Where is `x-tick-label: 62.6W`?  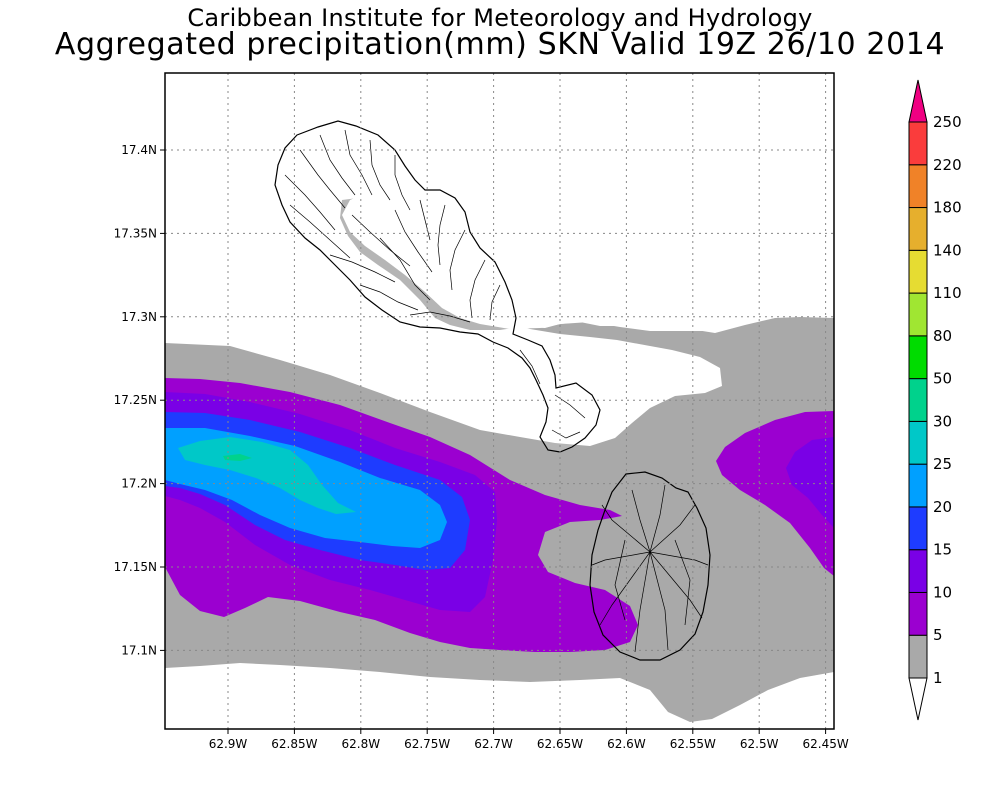 x-tick-label: 62.6W is located at coordinates (626, 744).